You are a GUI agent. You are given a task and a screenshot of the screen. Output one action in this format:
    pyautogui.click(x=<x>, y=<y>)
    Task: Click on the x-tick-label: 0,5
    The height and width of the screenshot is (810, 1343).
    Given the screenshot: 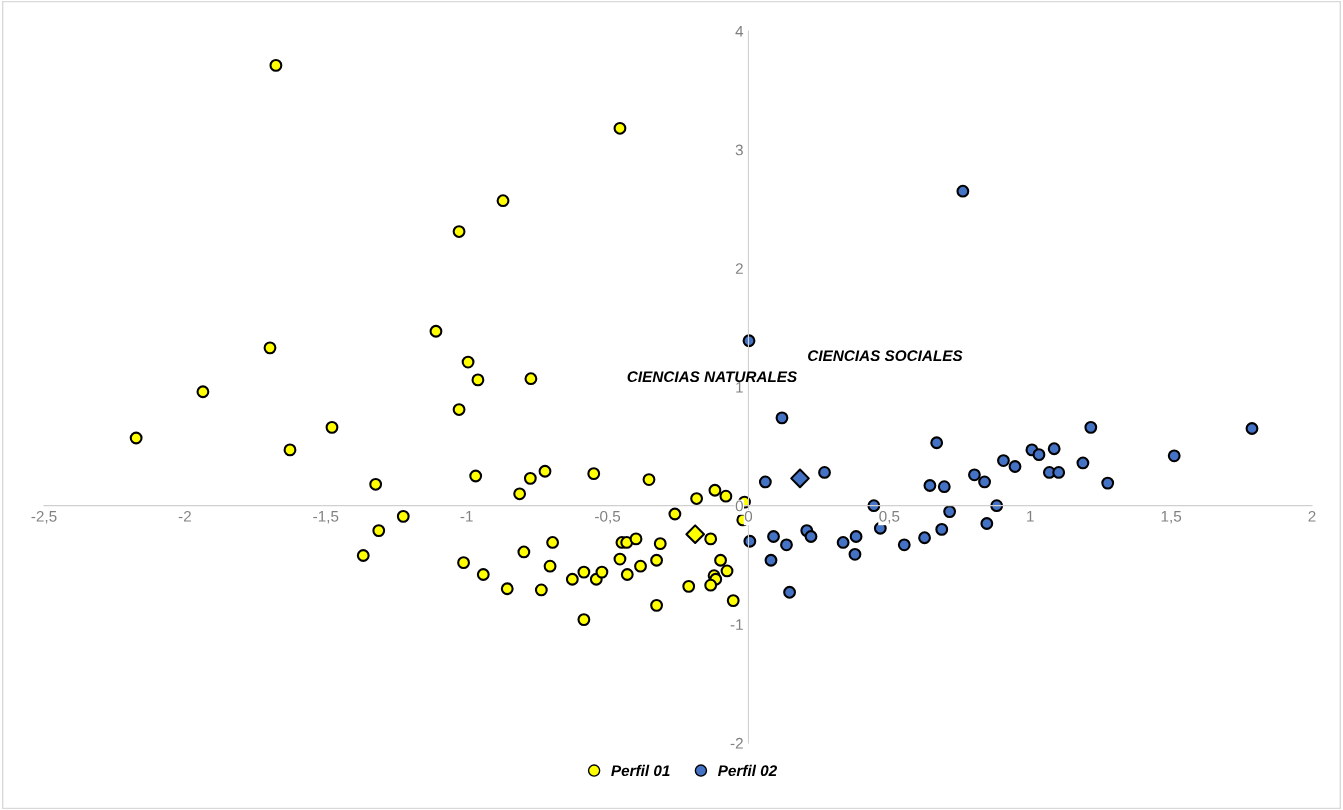 What is the action you would take?
    pyautogui.click(x=889, y=517)
    